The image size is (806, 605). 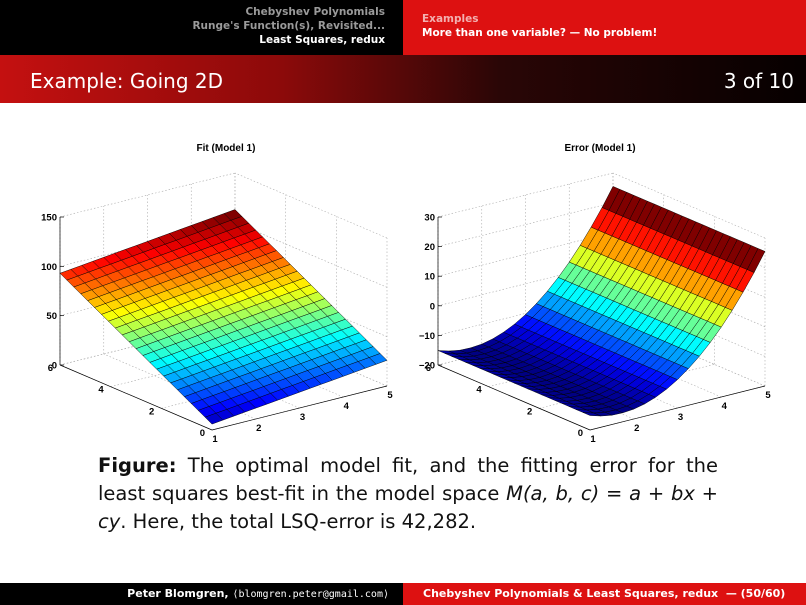 I want to click on z-tick-label: 100, so click(x=49, y=267).